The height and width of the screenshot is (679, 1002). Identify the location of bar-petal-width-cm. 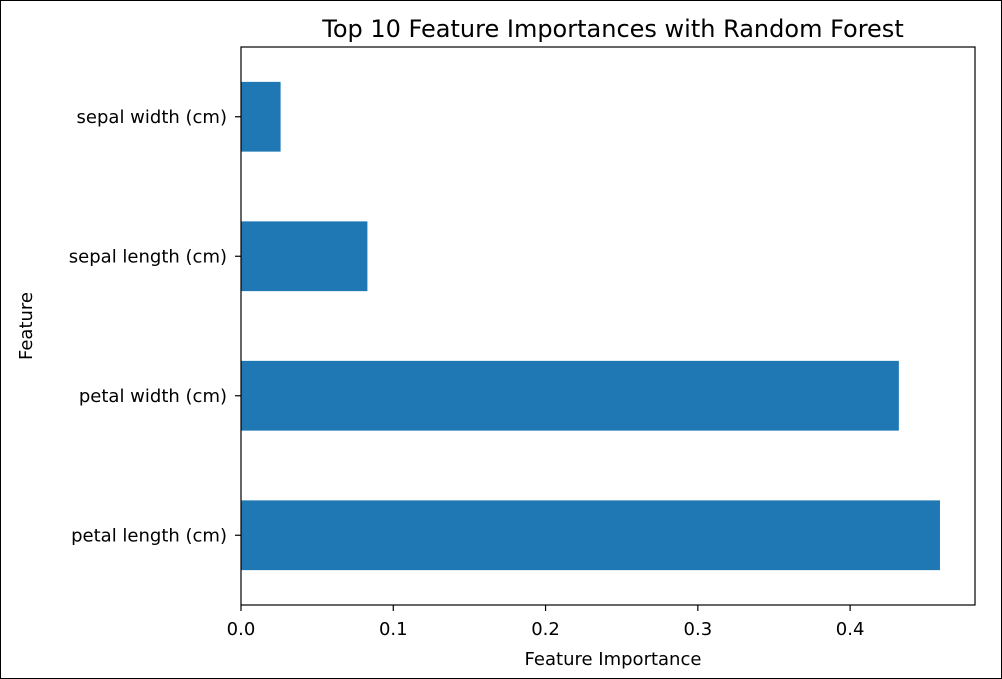
(570, 395).